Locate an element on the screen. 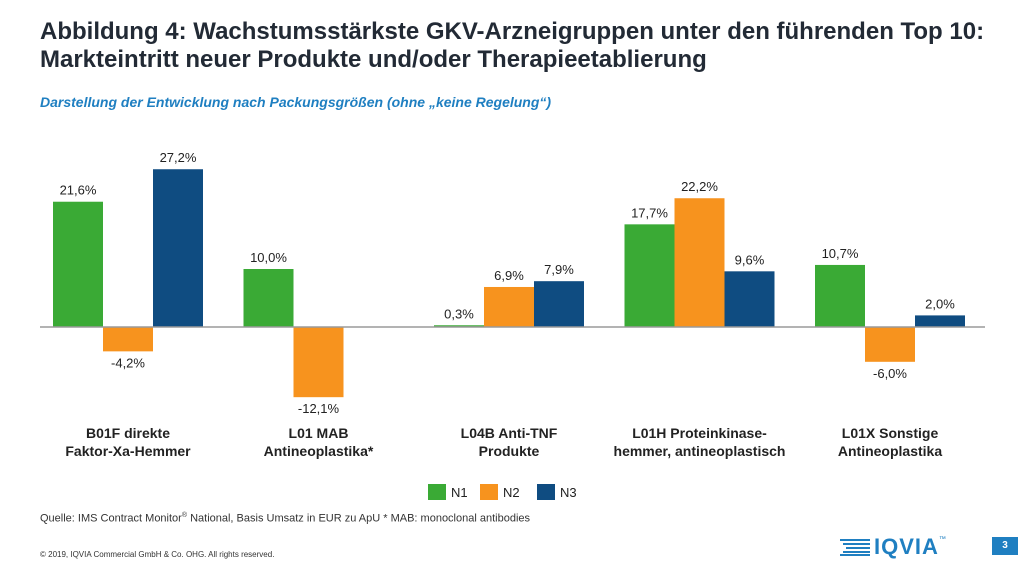 Image resolution: width=1024 pixels, height=576 pixels. legend-swatch-n1 is located at coordinates (437, 492).